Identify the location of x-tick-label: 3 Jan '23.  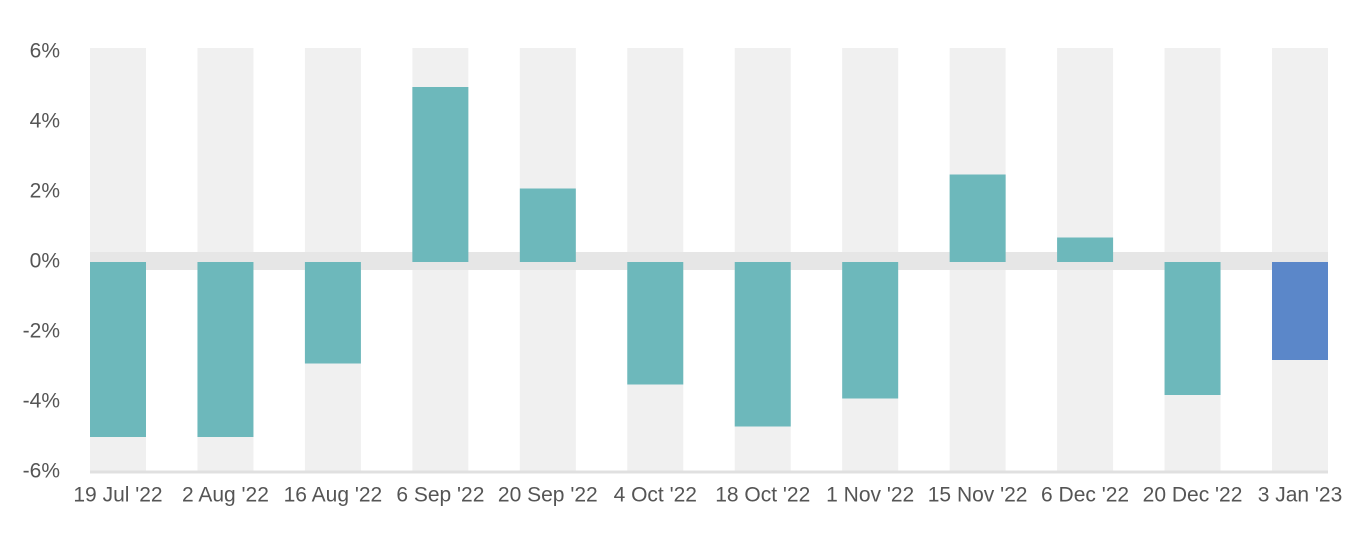
(1300, 495).